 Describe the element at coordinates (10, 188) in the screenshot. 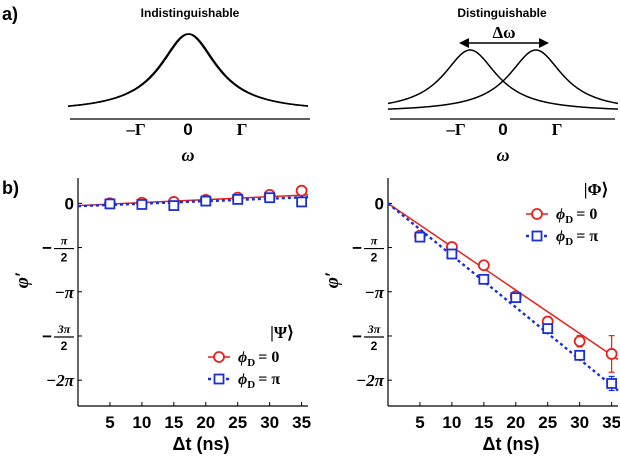

I see `panel-label-b: b)` at that location.